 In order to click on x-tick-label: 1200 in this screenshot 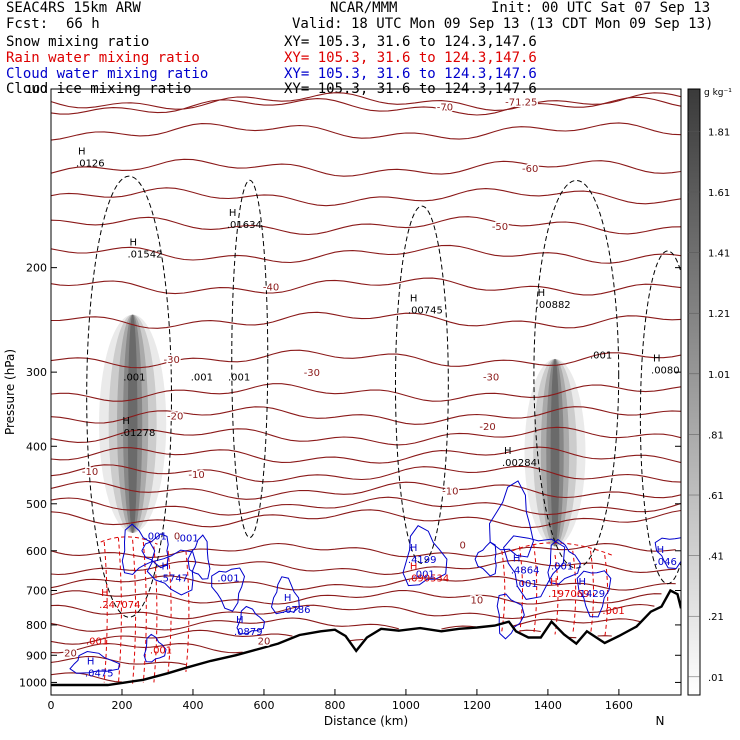, I will do `click(477, 705)`.